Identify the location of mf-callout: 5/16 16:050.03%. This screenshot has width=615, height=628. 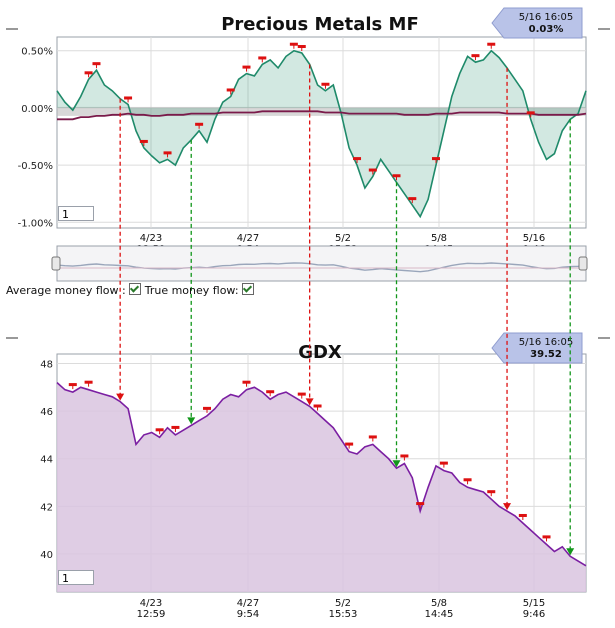
(537, 23).